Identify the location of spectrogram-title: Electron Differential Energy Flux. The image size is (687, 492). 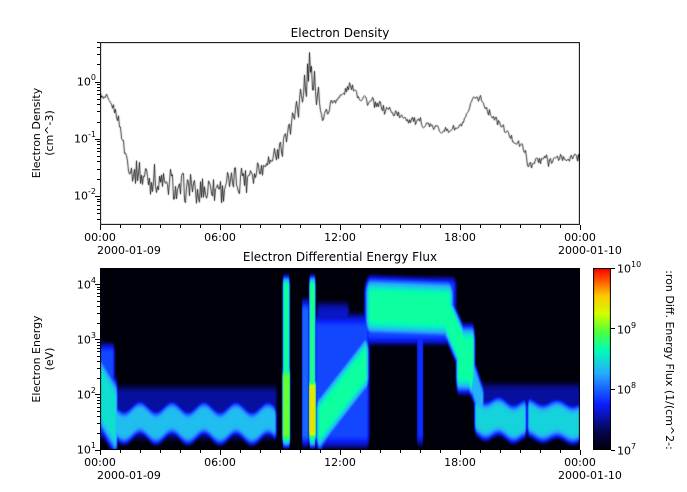
(340, 257).